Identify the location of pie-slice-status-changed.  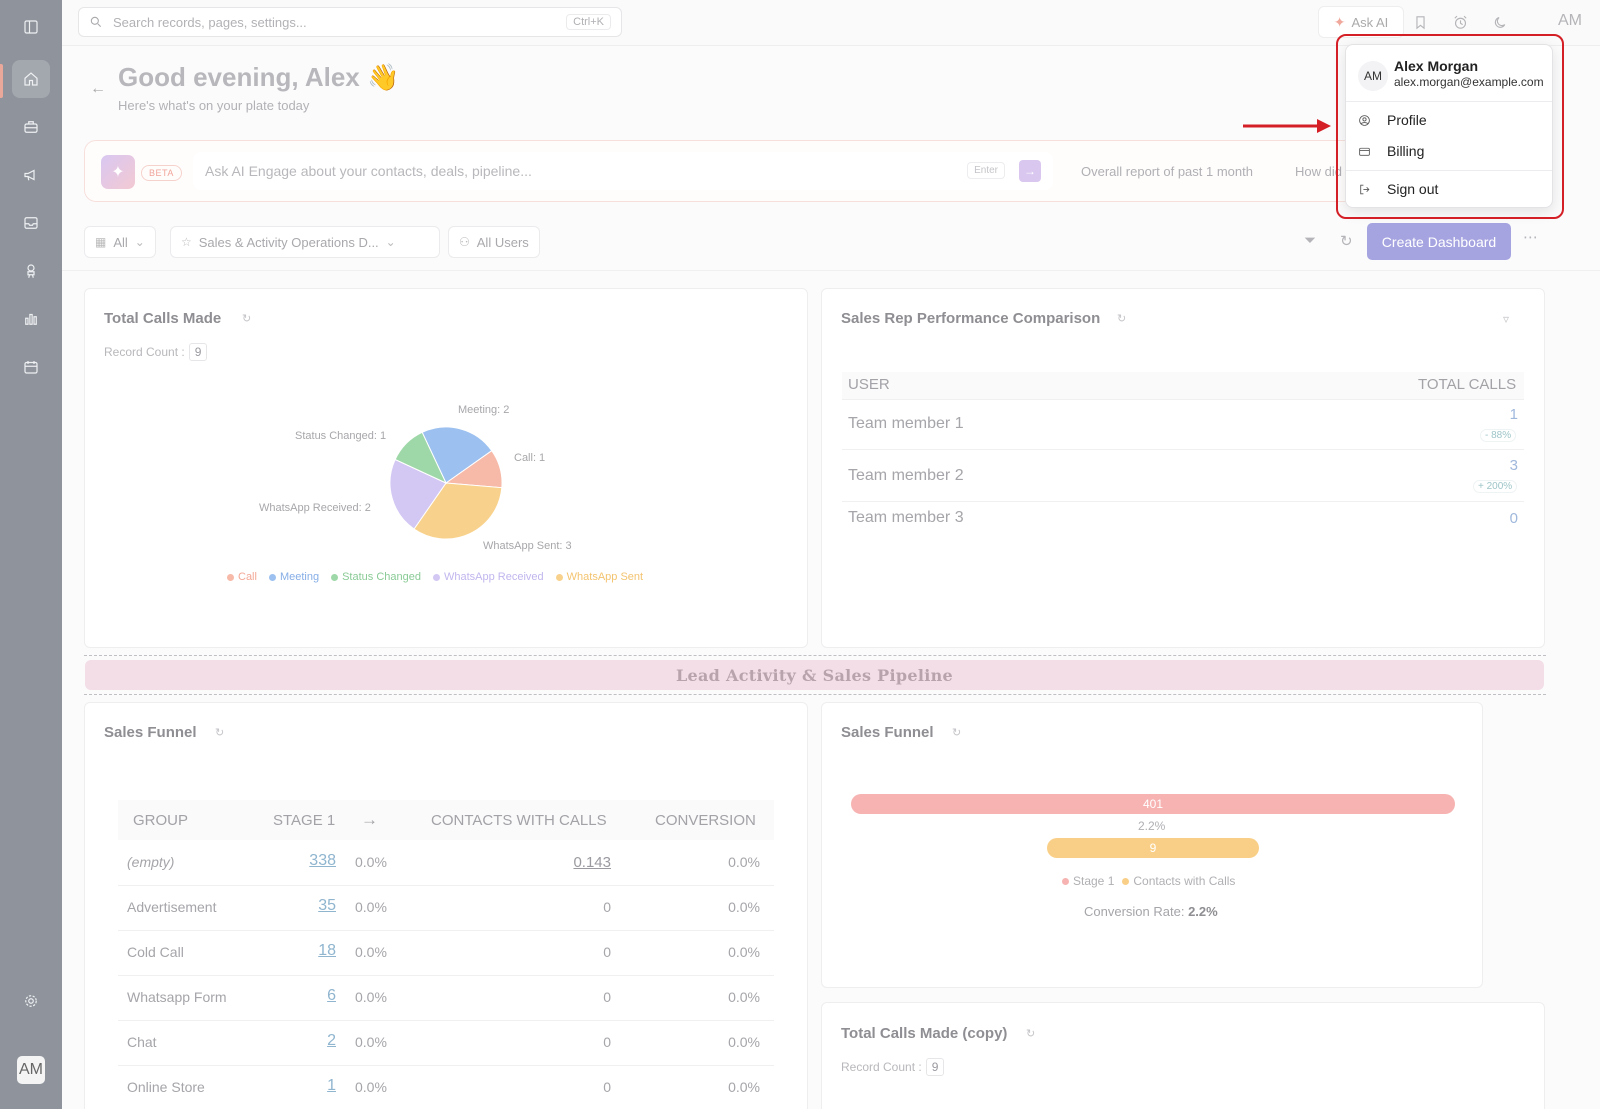
(421, 458).